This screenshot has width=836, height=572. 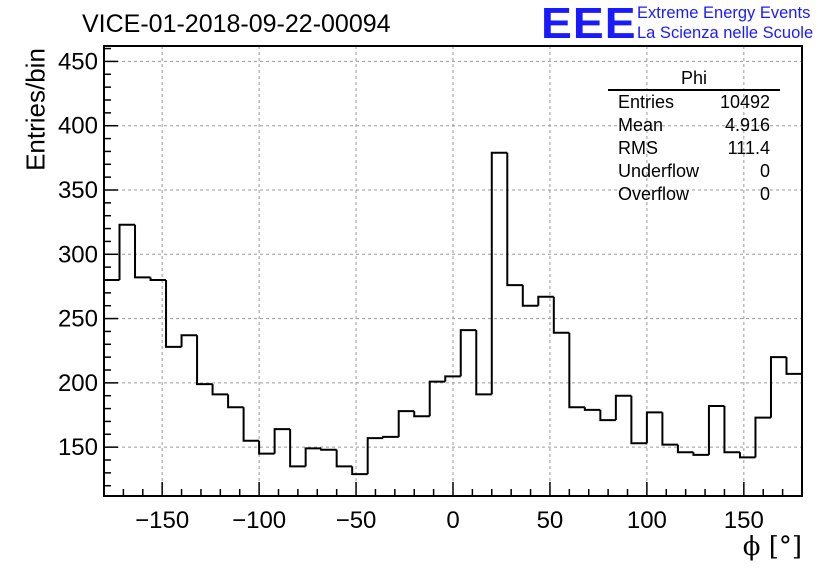 I want to click on y-tick-label: 150, so click(x=78, y=447).